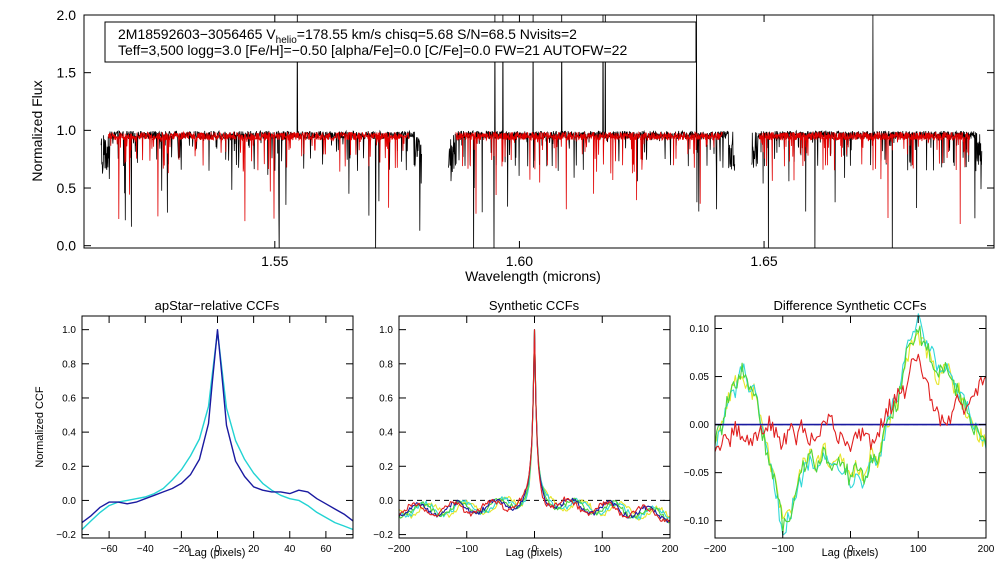 The width and height of the screenshot is (1008, 576). Describe the element at coordinates (519, 261) in the screenshot. I see `x-tick-label: 1.60` at that location.